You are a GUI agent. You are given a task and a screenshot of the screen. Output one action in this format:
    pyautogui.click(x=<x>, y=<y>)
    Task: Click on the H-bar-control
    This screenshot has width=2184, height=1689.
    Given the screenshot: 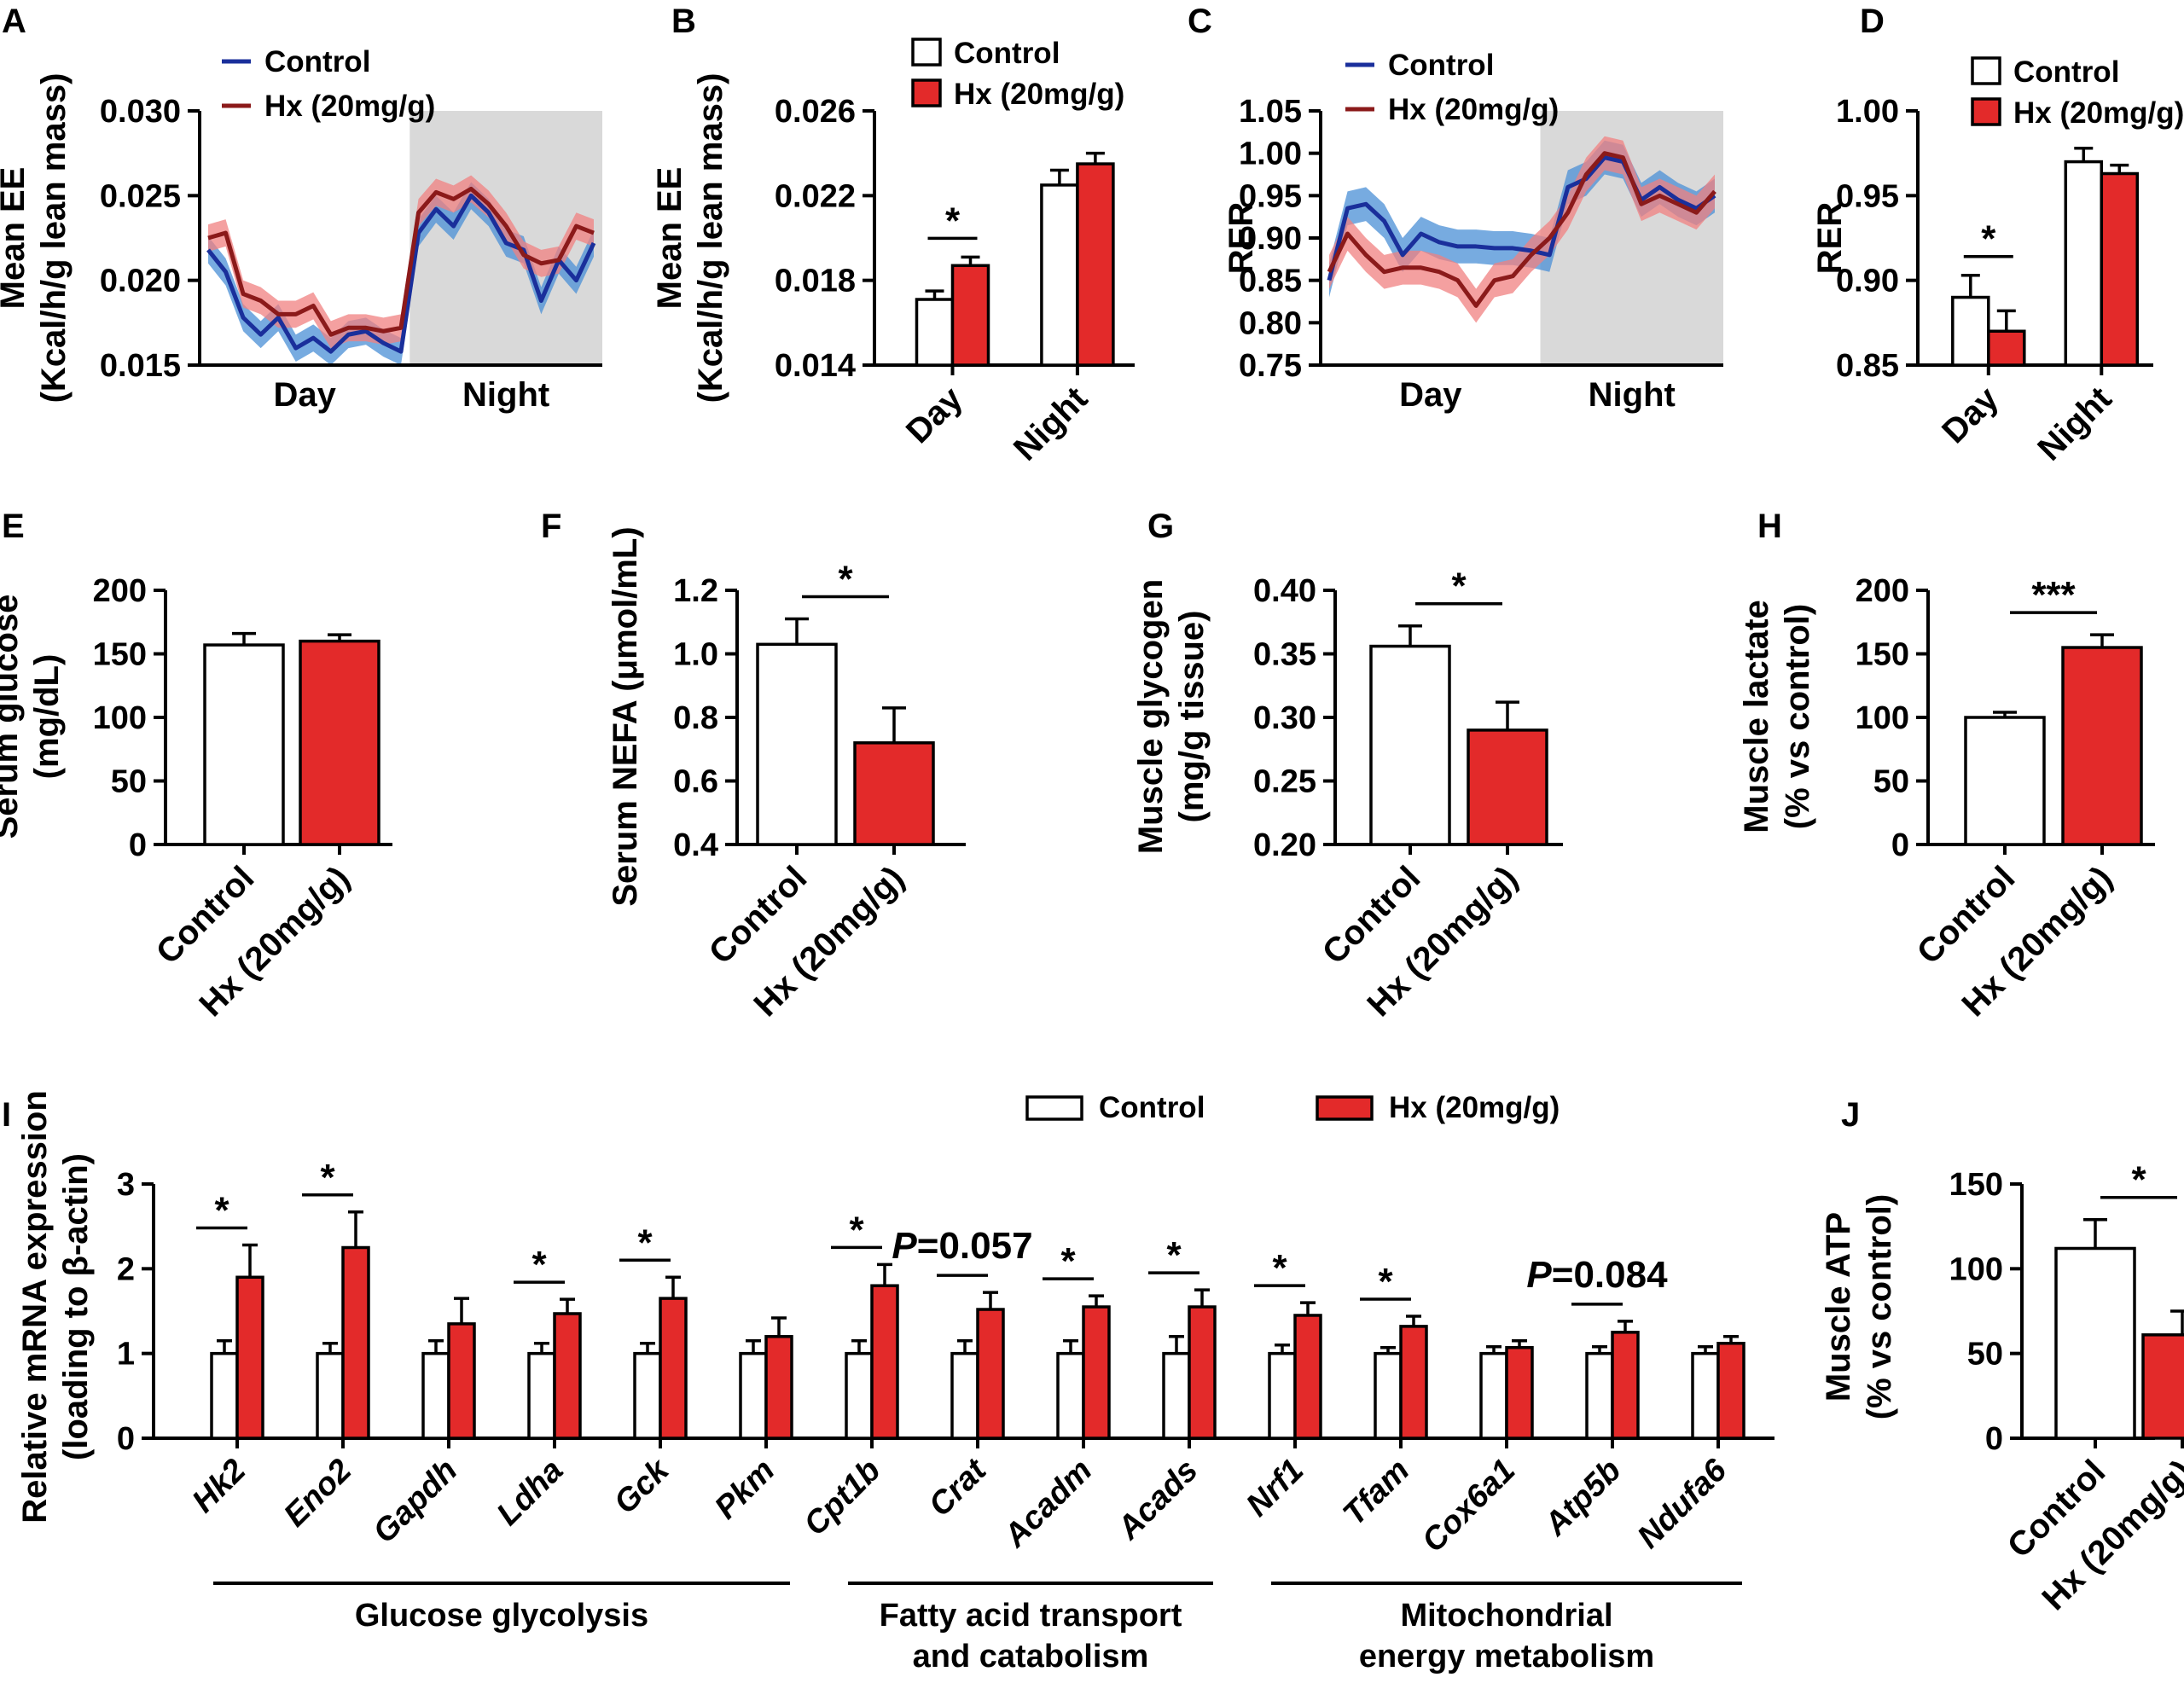 What is the action you would take?
    pyautogui.click(x=2005, y=781)
    